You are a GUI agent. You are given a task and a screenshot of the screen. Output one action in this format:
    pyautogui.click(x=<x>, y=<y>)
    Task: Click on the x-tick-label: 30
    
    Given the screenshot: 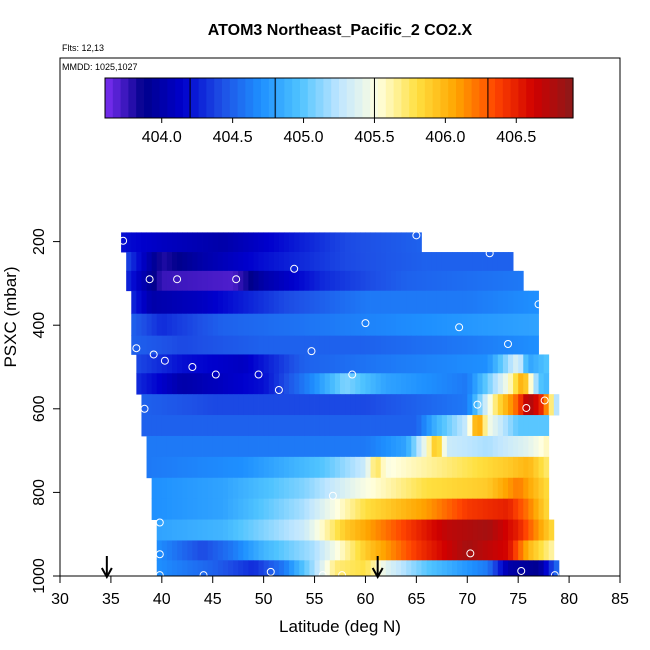 What is the action you would take?
    pyautogui.click(x=60, y=599)
    